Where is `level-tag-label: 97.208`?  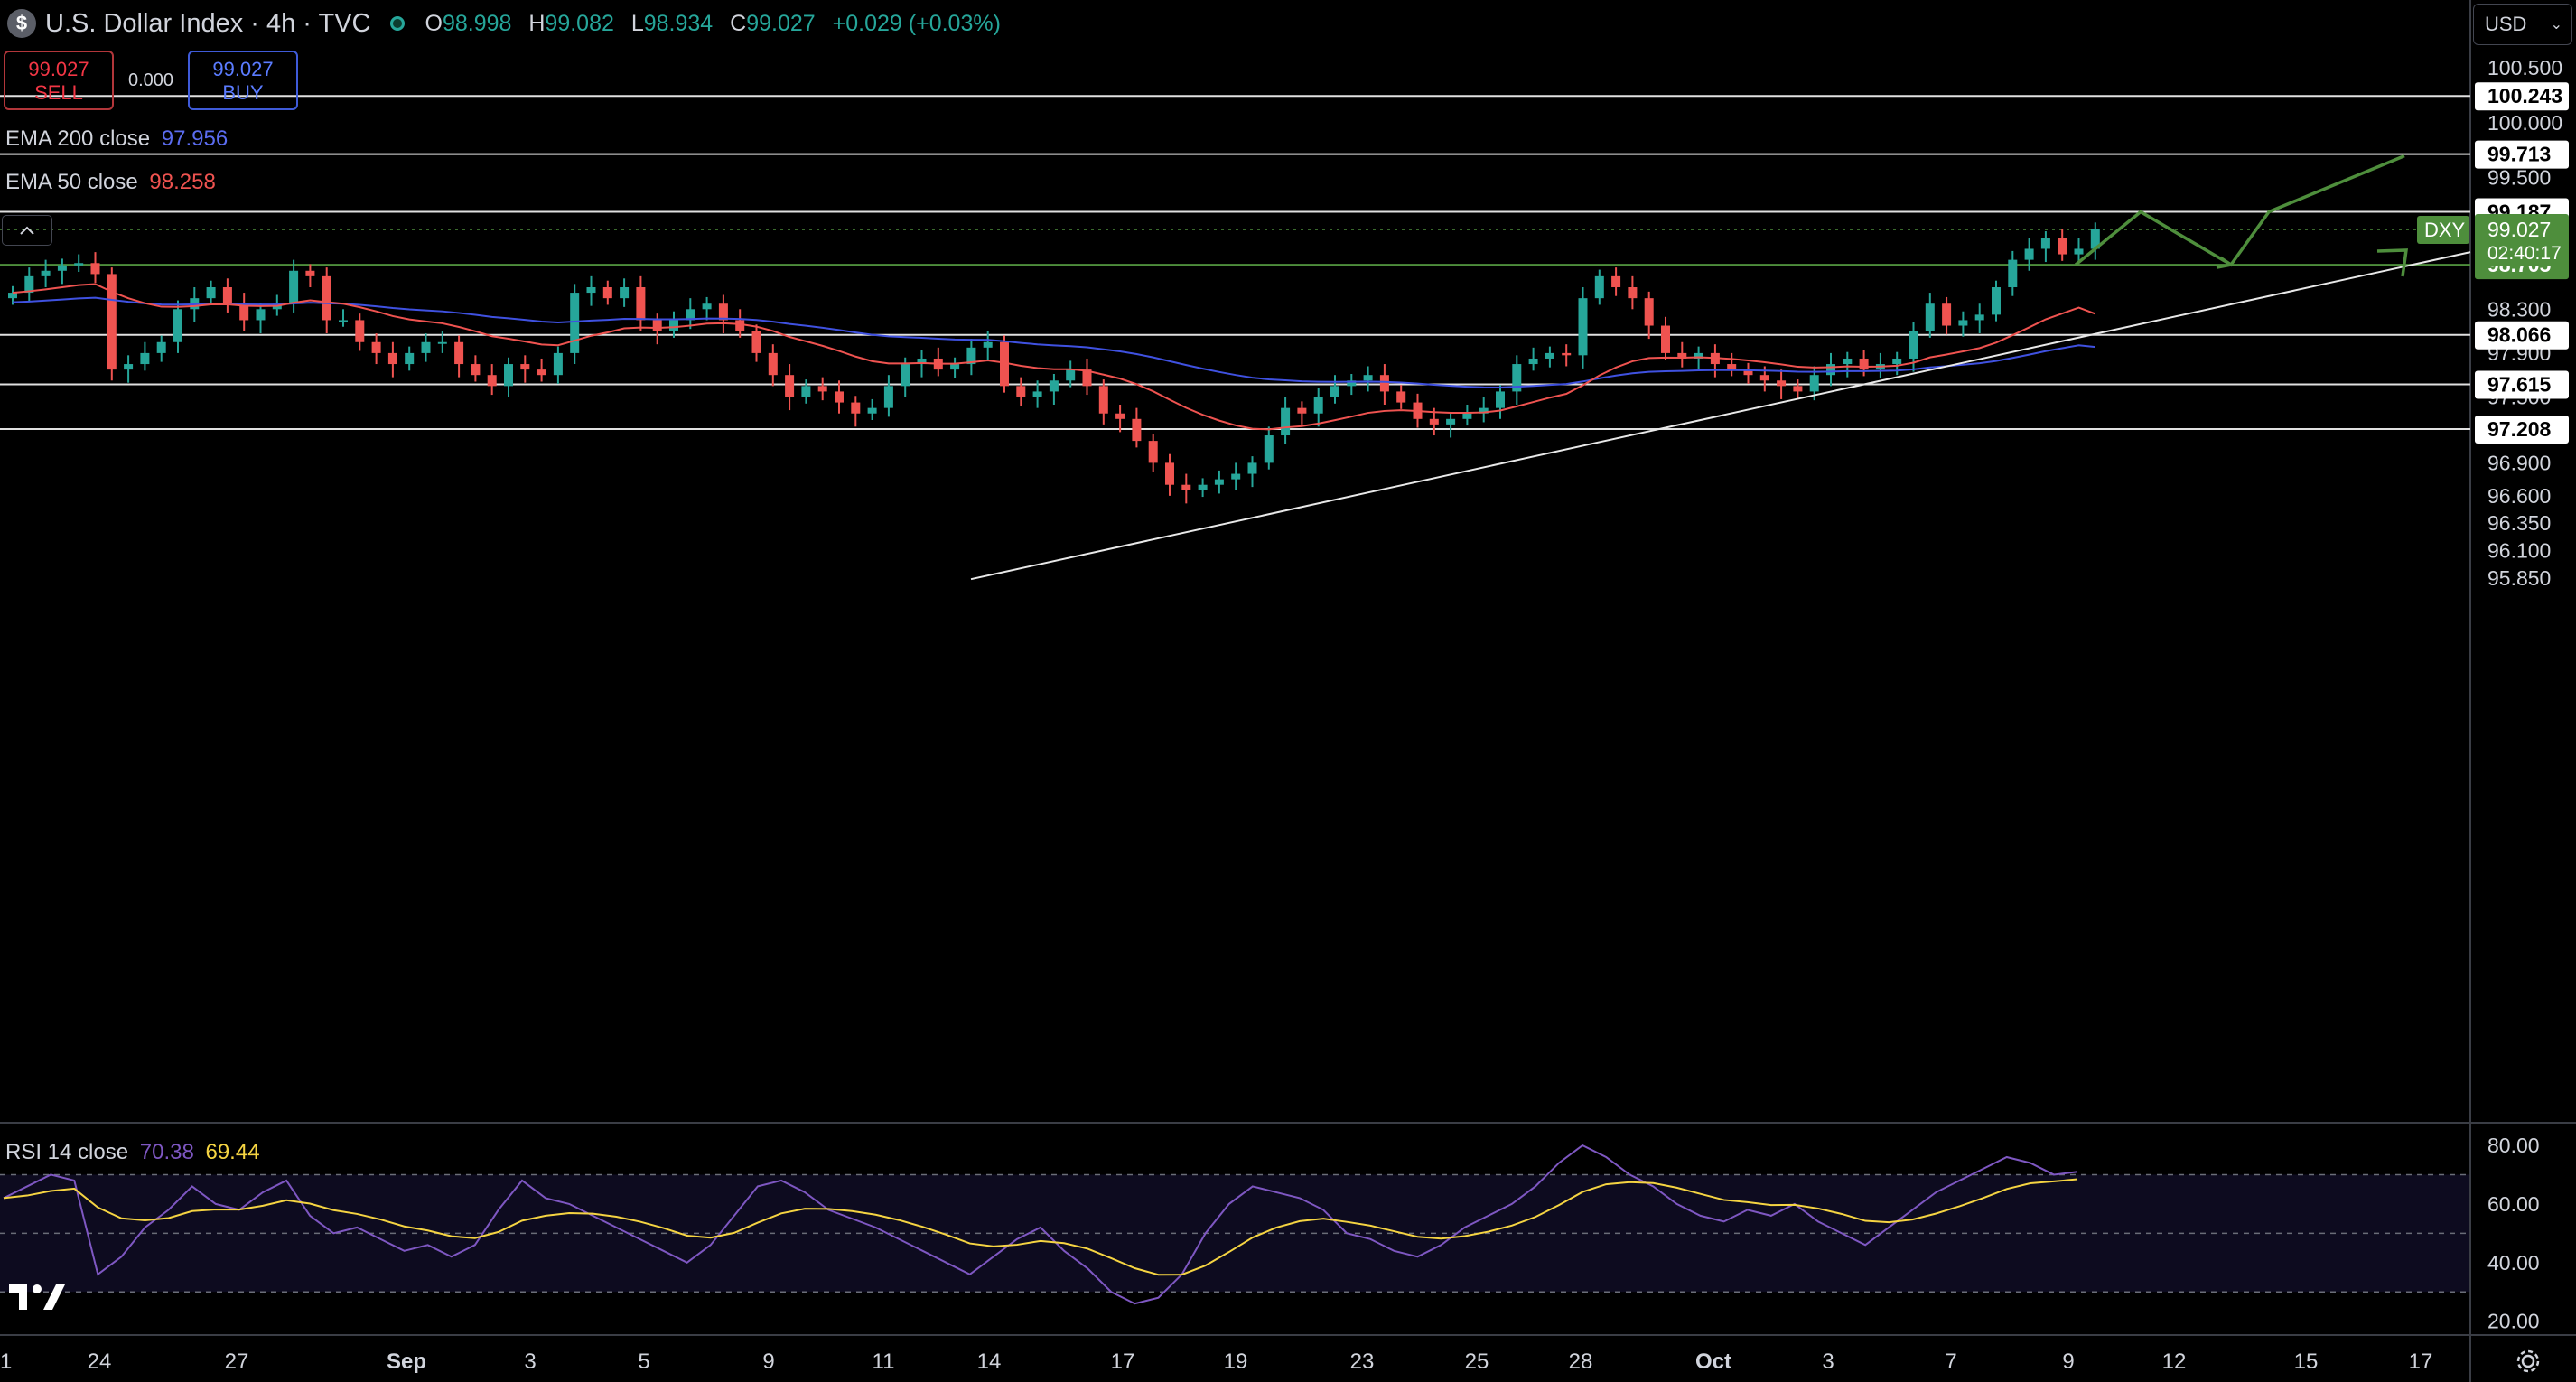 level-tag-label: 97.208 is located at coordinates (2519, 429).